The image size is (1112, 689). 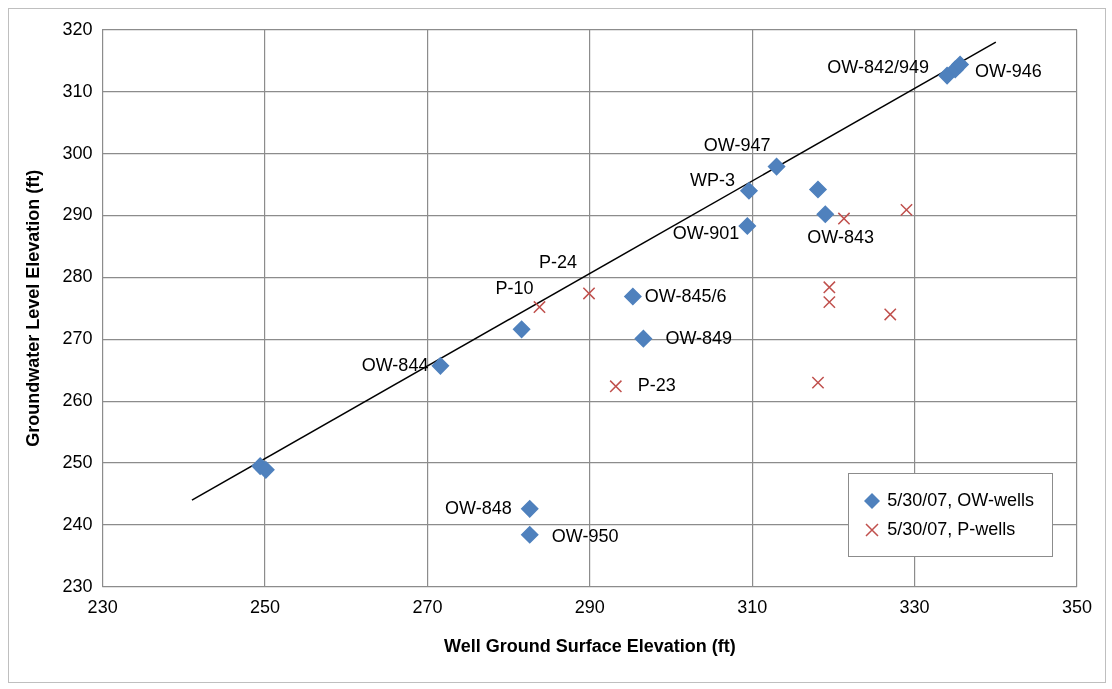 What do you see at coordinates (712, 179) in the screenshot?
I see `annotation: WP-3` at bounding box center [712, 179].